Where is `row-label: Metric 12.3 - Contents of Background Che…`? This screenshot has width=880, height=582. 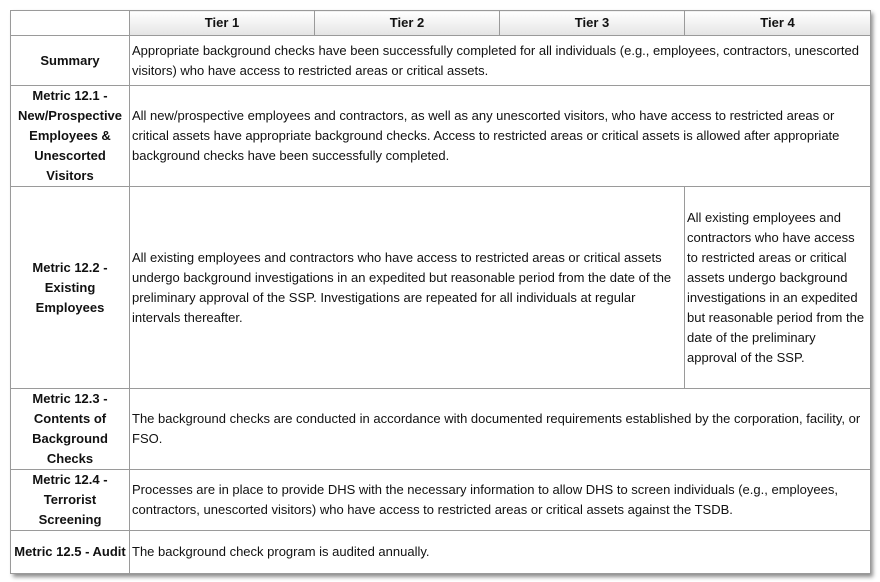 row-label: Metric 12.3 - Contents of Background Che… is located at coordinates (70, 429).